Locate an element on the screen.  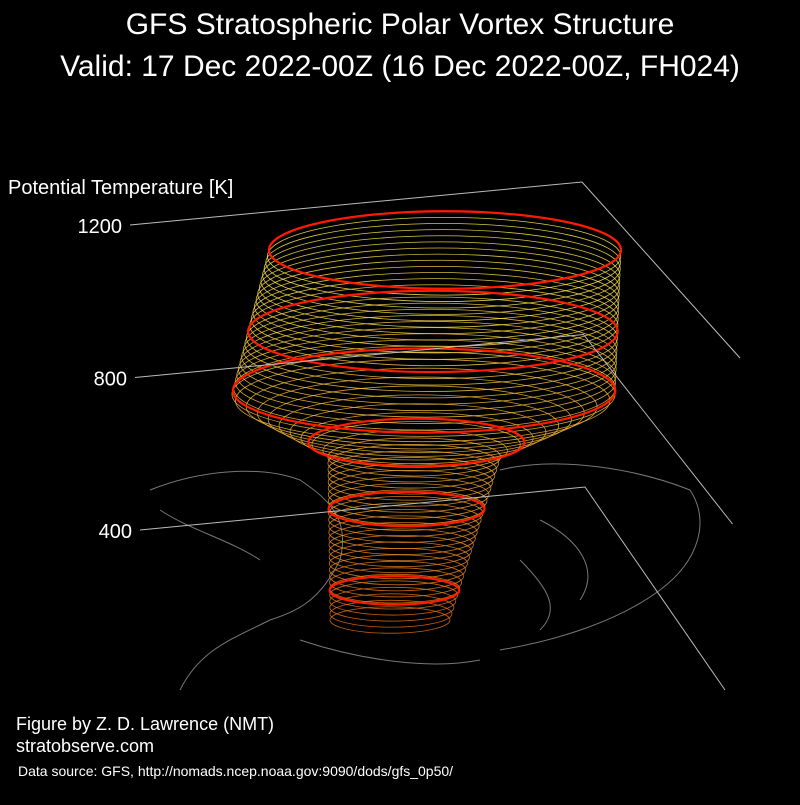
z-tick-label: 1200 is located at coordinates (100, 227).